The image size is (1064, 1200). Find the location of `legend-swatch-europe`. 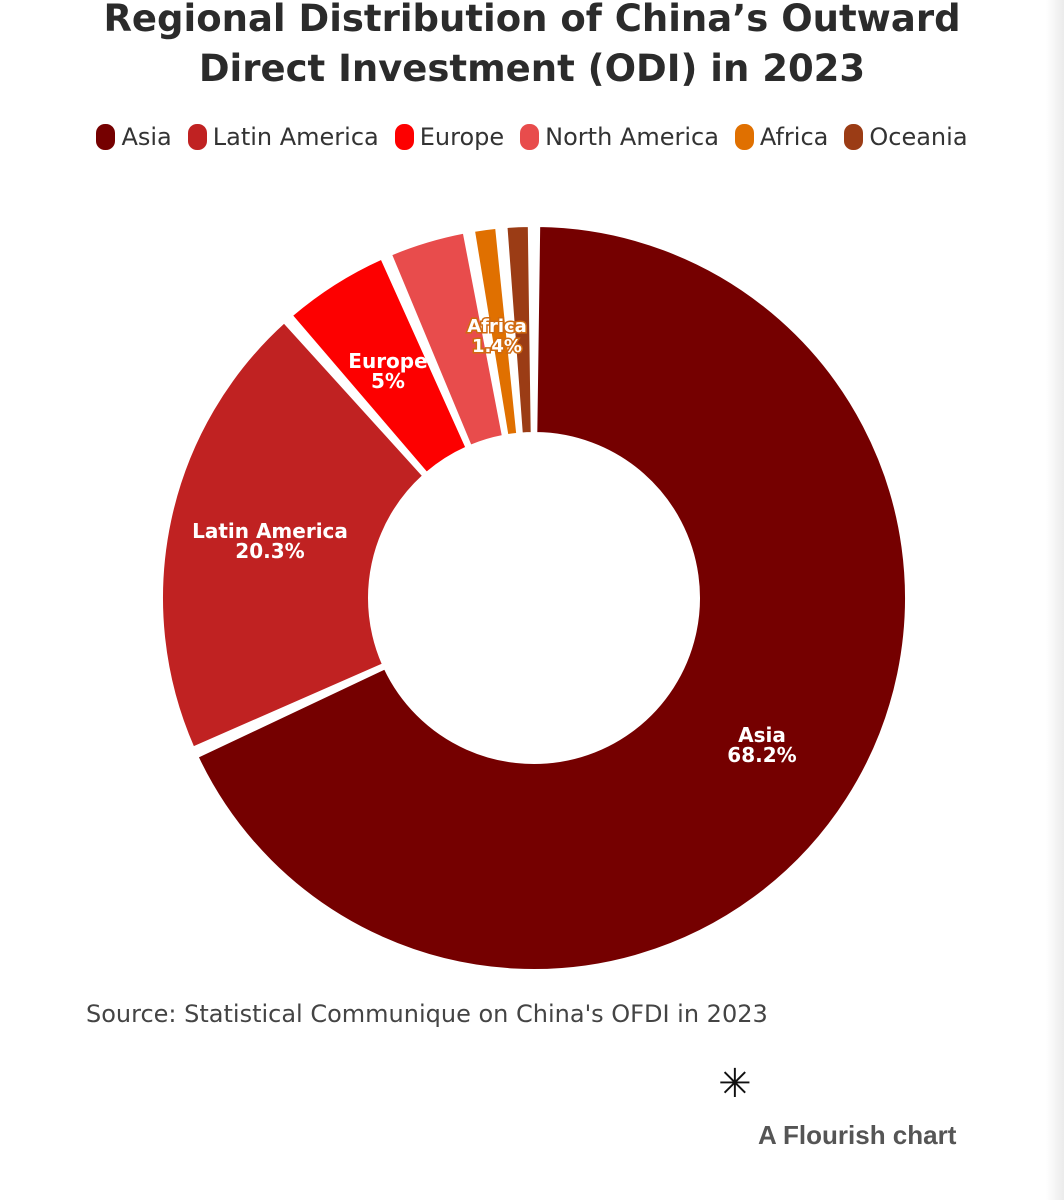

legend-swatch-europe is located at coordinates (404, 137).